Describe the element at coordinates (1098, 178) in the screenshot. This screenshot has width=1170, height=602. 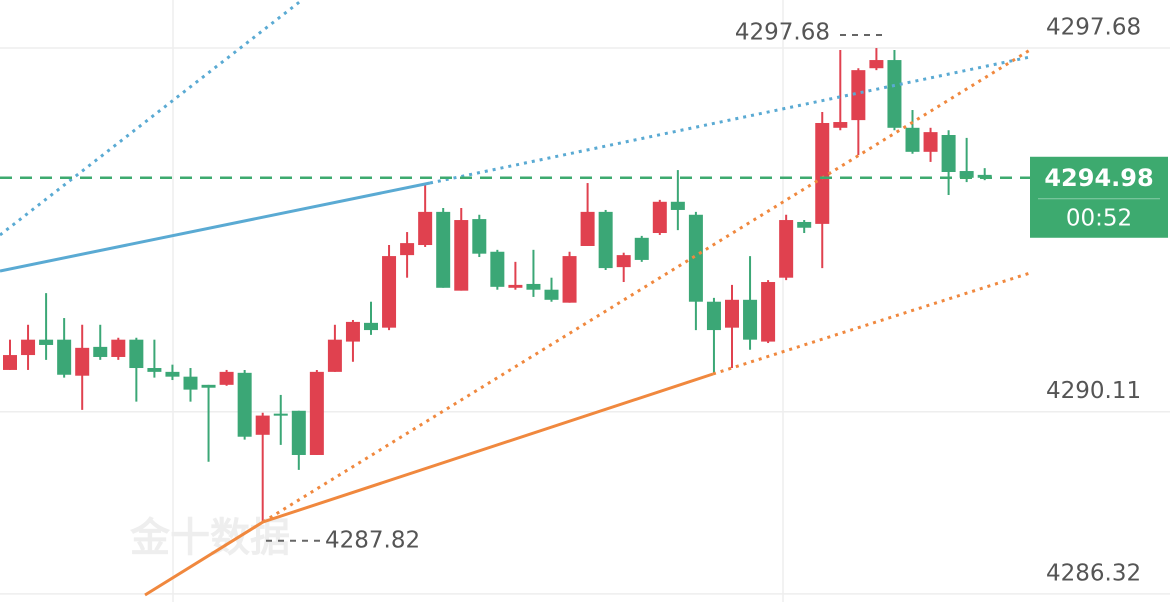
I see `last-price-label: 4294.98` at that location.